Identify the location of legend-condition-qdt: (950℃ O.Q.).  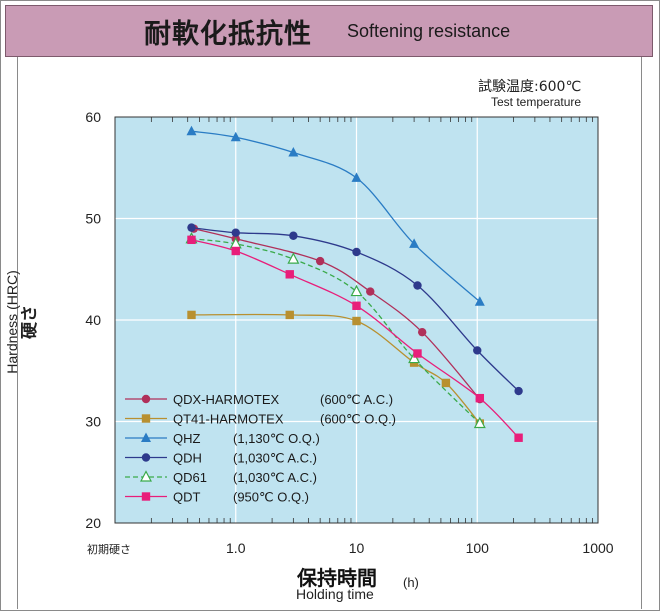
(271, 497).